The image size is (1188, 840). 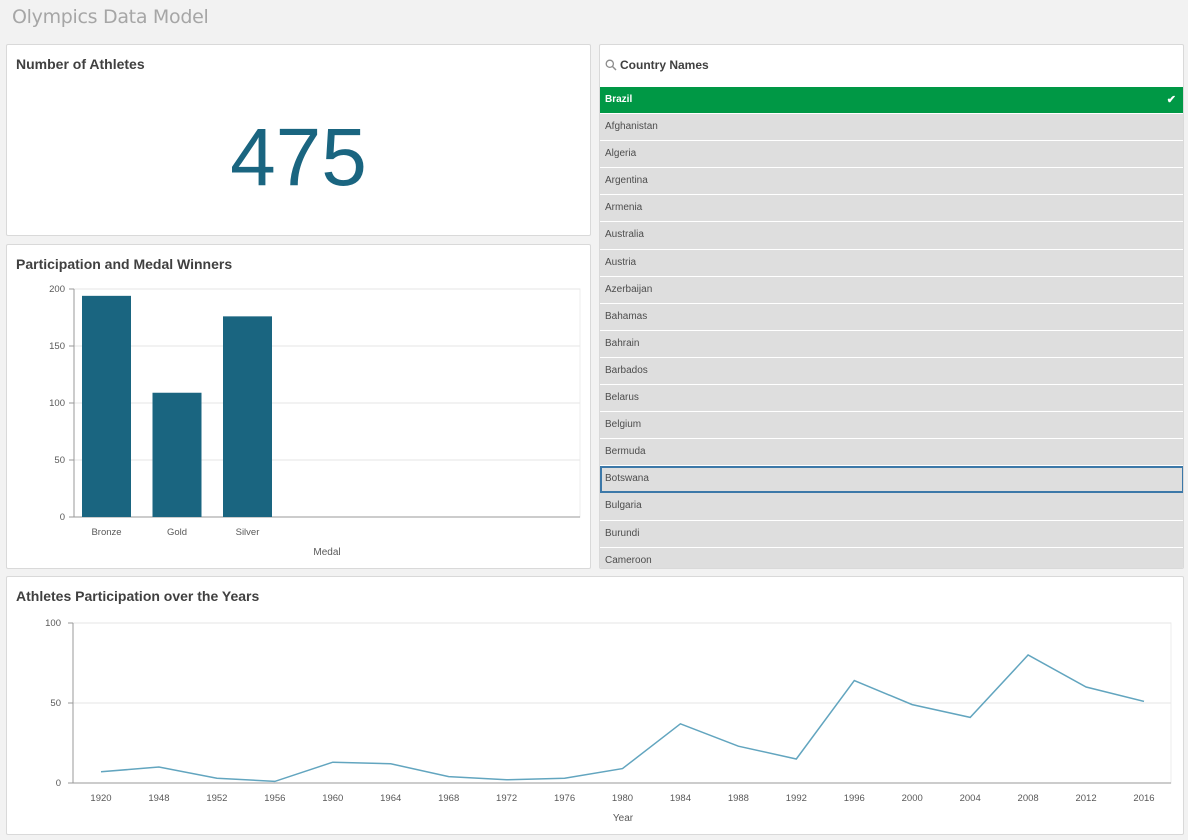 I want to click on country-item-label: Armenia, so click(x=624, y=208).